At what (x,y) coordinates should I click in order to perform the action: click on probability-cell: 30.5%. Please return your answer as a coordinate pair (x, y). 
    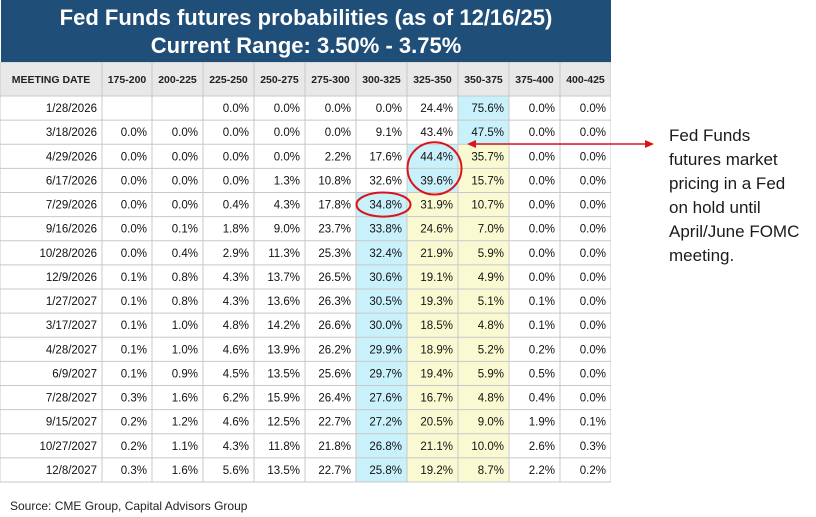
    Looking at the image, I should click on (385, 302).